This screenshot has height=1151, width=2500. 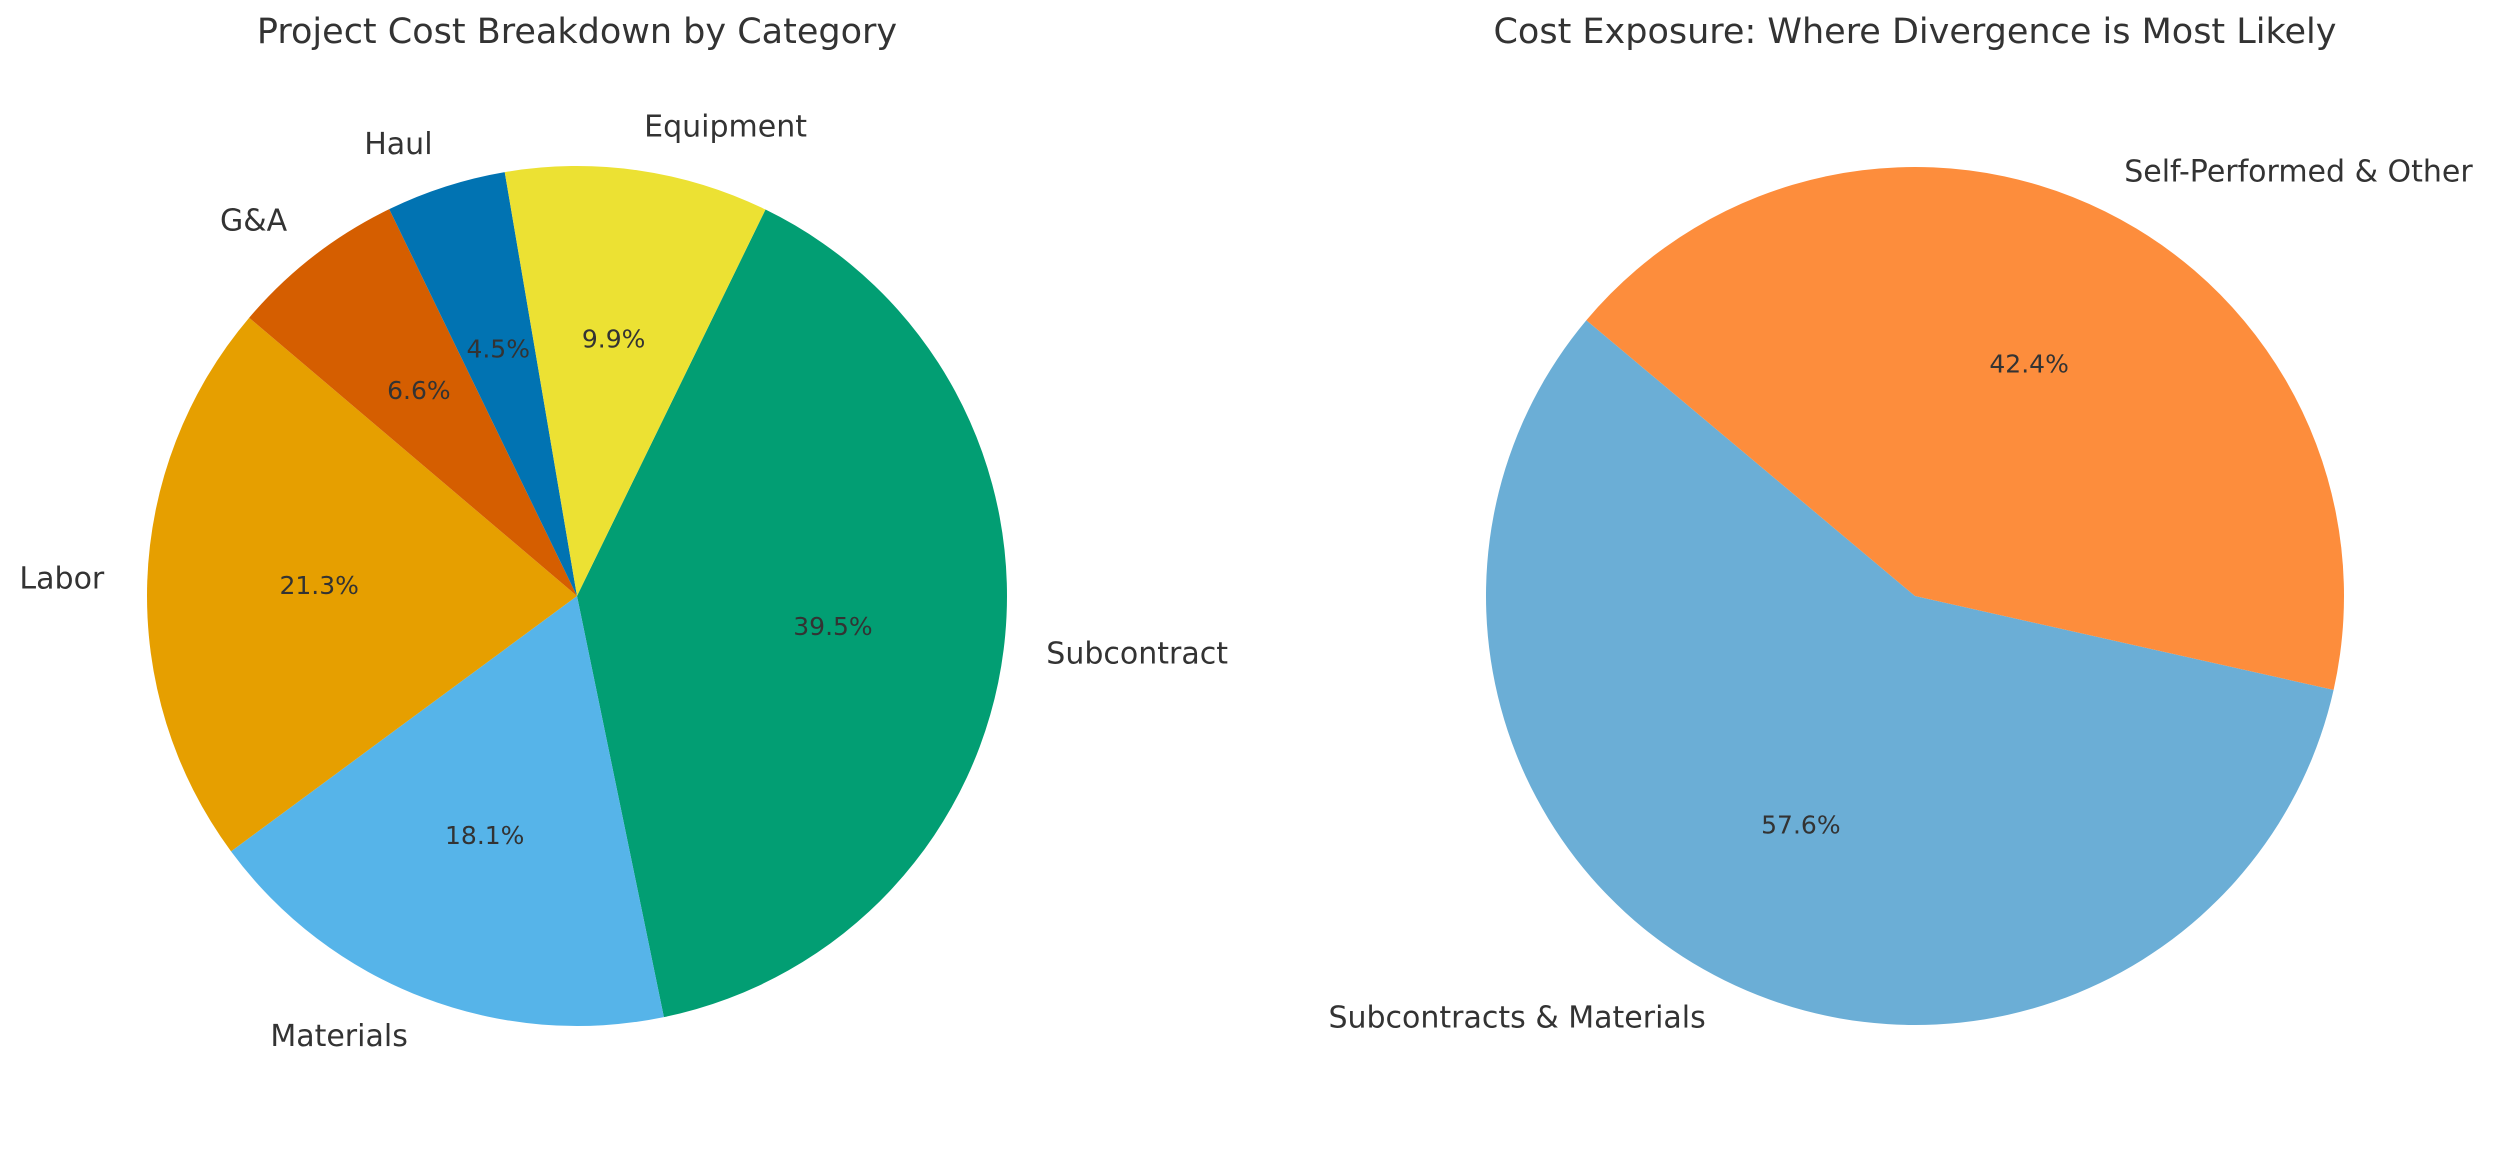 I want to click on slice-label: Labor, so click(x=61, y=578).